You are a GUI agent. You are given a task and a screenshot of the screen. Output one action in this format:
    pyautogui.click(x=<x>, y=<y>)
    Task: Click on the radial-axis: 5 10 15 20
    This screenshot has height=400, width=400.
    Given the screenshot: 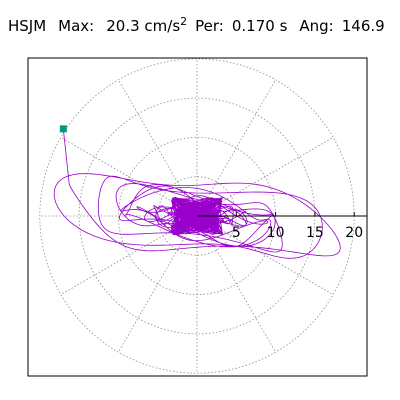 What is the action you would take?
    pyautogui.click(x=282, y=226)
    